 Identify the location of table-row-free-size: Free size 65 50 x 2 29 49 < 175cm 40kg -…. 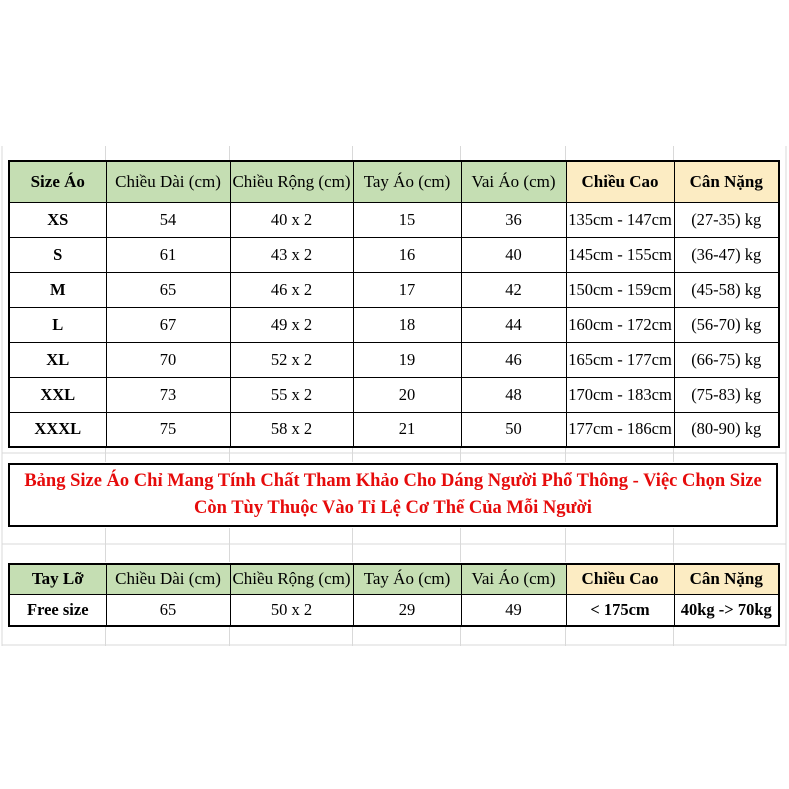
(394, 610).